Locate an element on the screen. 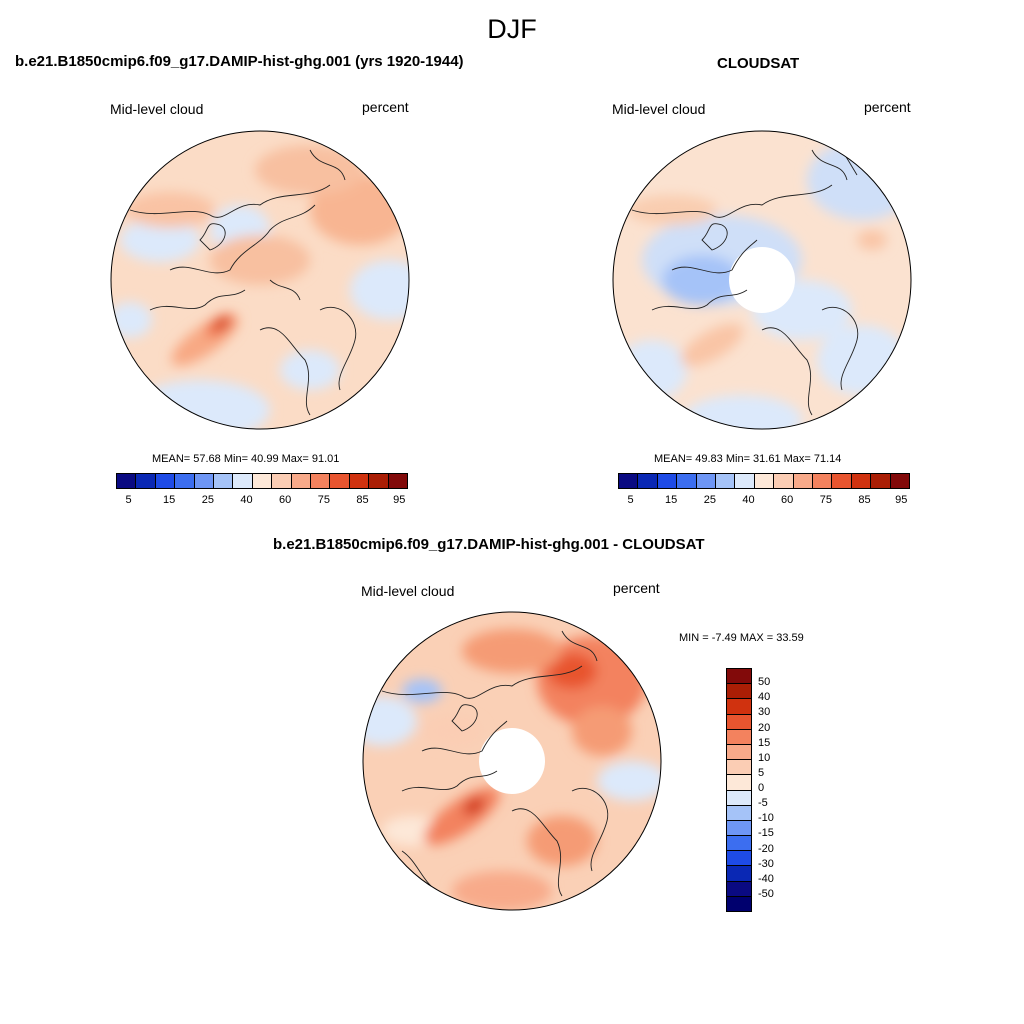 This screenshot has height=1024, width=1024. model-polar-map is located at coordinates (260, 280).